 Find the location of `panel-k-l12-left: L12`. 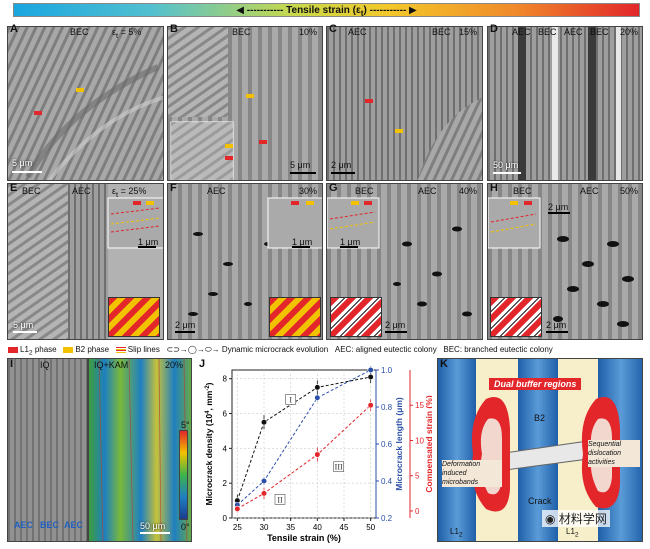

panel-k-l12-left: L12 is located at coordinates (456, 533).